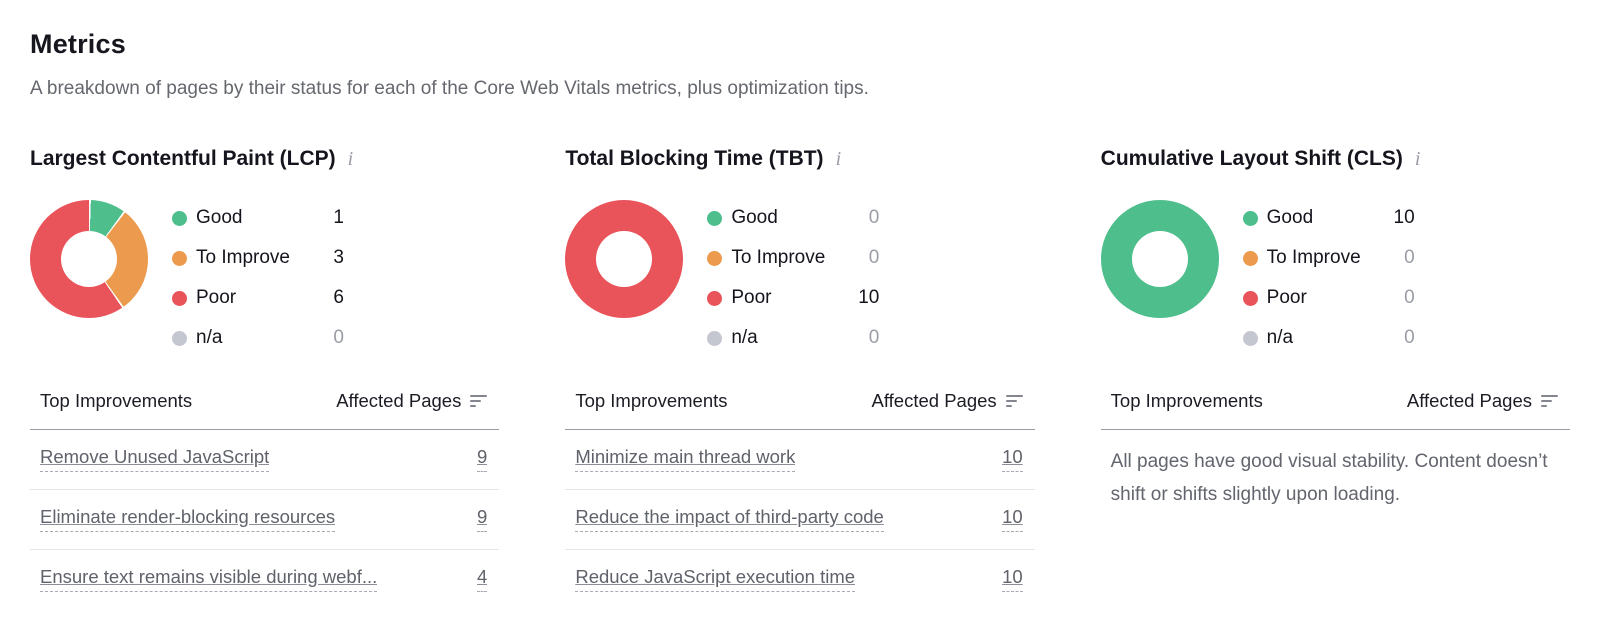 The width and height of the screenshot is (1600, 618). What do you see at coordinates (183, 159) in the screenshot?
I see `metric-title-text: Largest Contentful Paint (LCP)` at bounding box center [183, 159].